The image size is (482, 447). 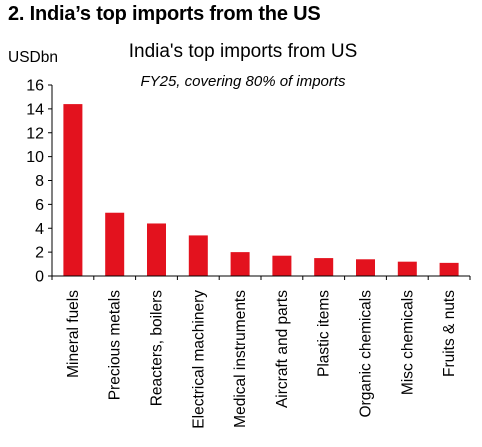 What do you see at coordinates (240, 359) in the screenshot?
I see `x-category-label: Medical instruments` at bounding box center [240, 359].